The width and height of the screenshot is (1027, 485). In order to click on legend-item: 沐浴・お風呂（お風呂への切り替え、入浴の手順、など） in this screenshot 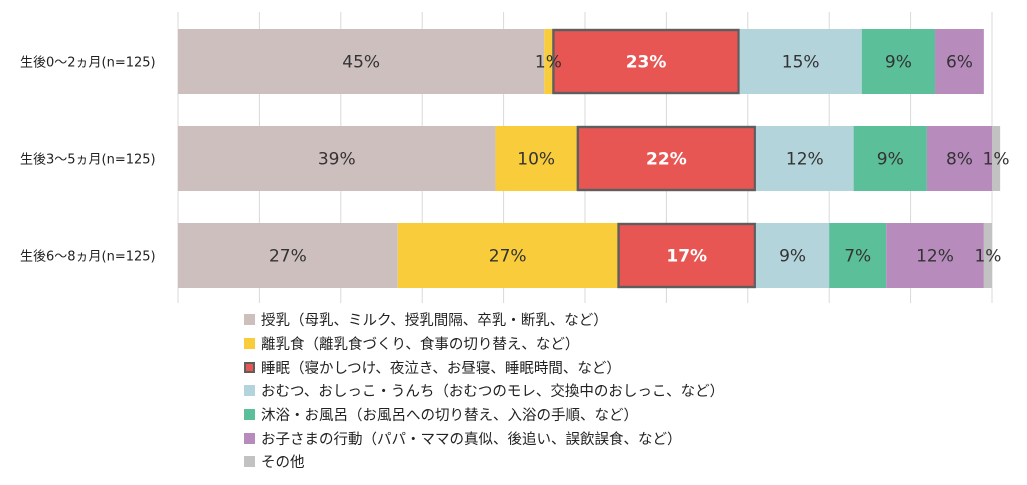, I will do `click(484, 415)`.